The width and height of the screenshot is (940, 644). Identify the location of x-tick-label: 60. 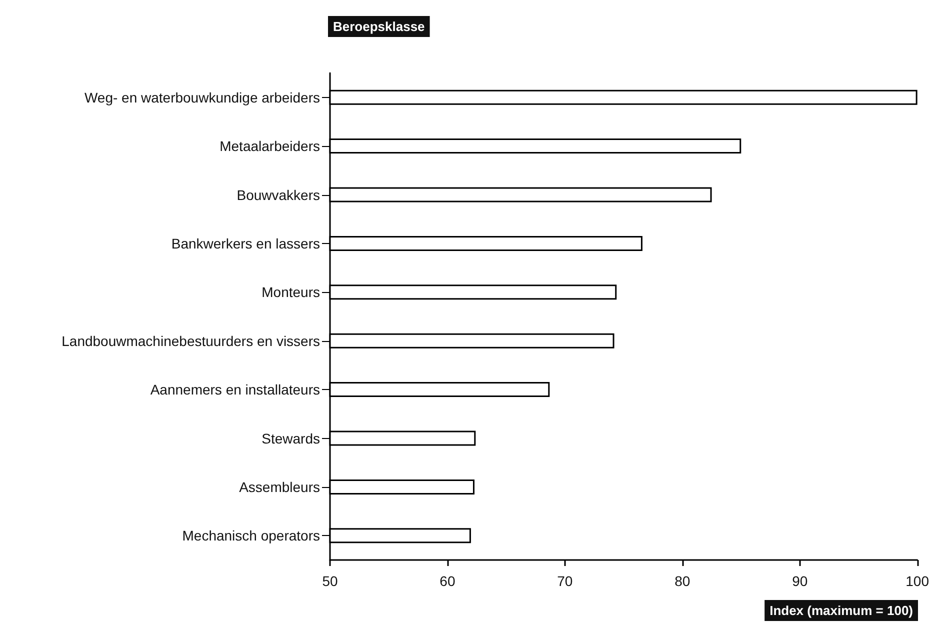
(448, 581).